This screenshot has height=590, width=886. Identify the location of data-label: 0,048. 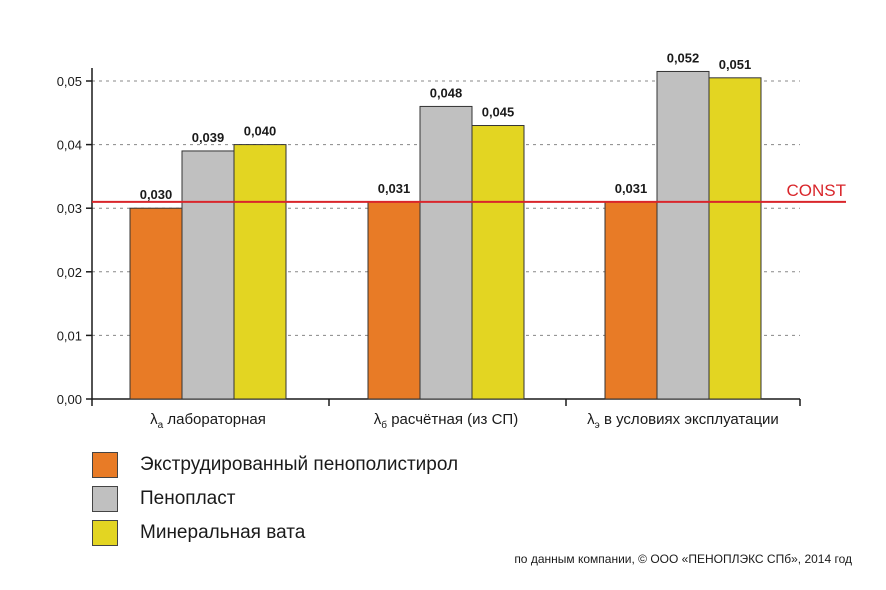
(446, 92).